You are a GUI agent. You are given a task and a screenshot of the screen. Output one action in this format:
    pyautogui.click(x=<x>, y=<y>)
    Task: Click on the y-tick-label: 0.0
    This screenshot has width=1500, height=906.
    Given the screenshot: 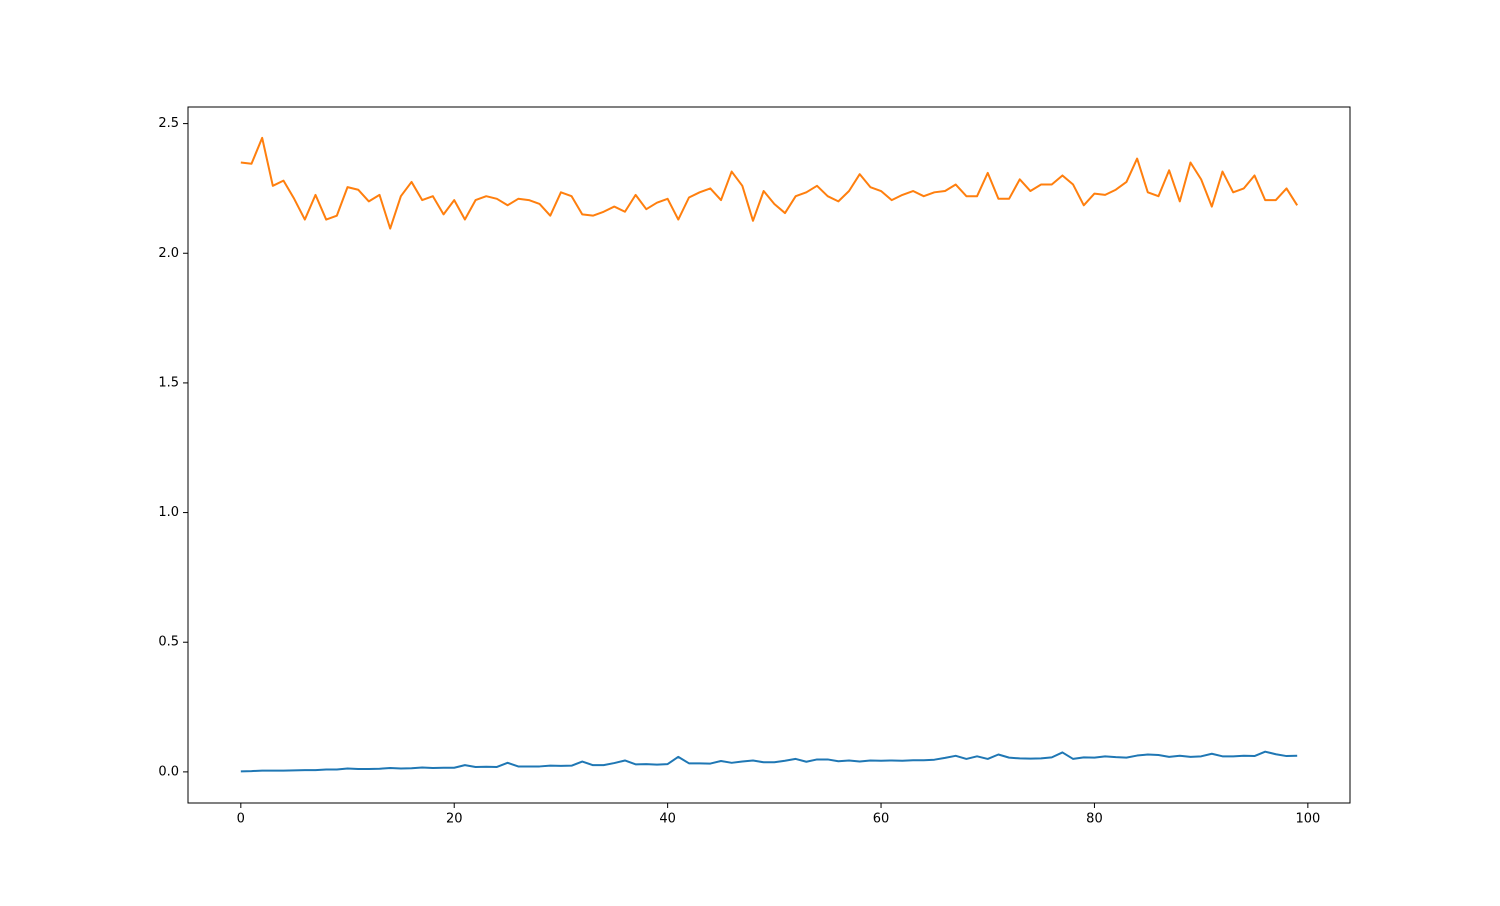 What is the action you would take?
    pyautogui.click(x=168, y=771)
    